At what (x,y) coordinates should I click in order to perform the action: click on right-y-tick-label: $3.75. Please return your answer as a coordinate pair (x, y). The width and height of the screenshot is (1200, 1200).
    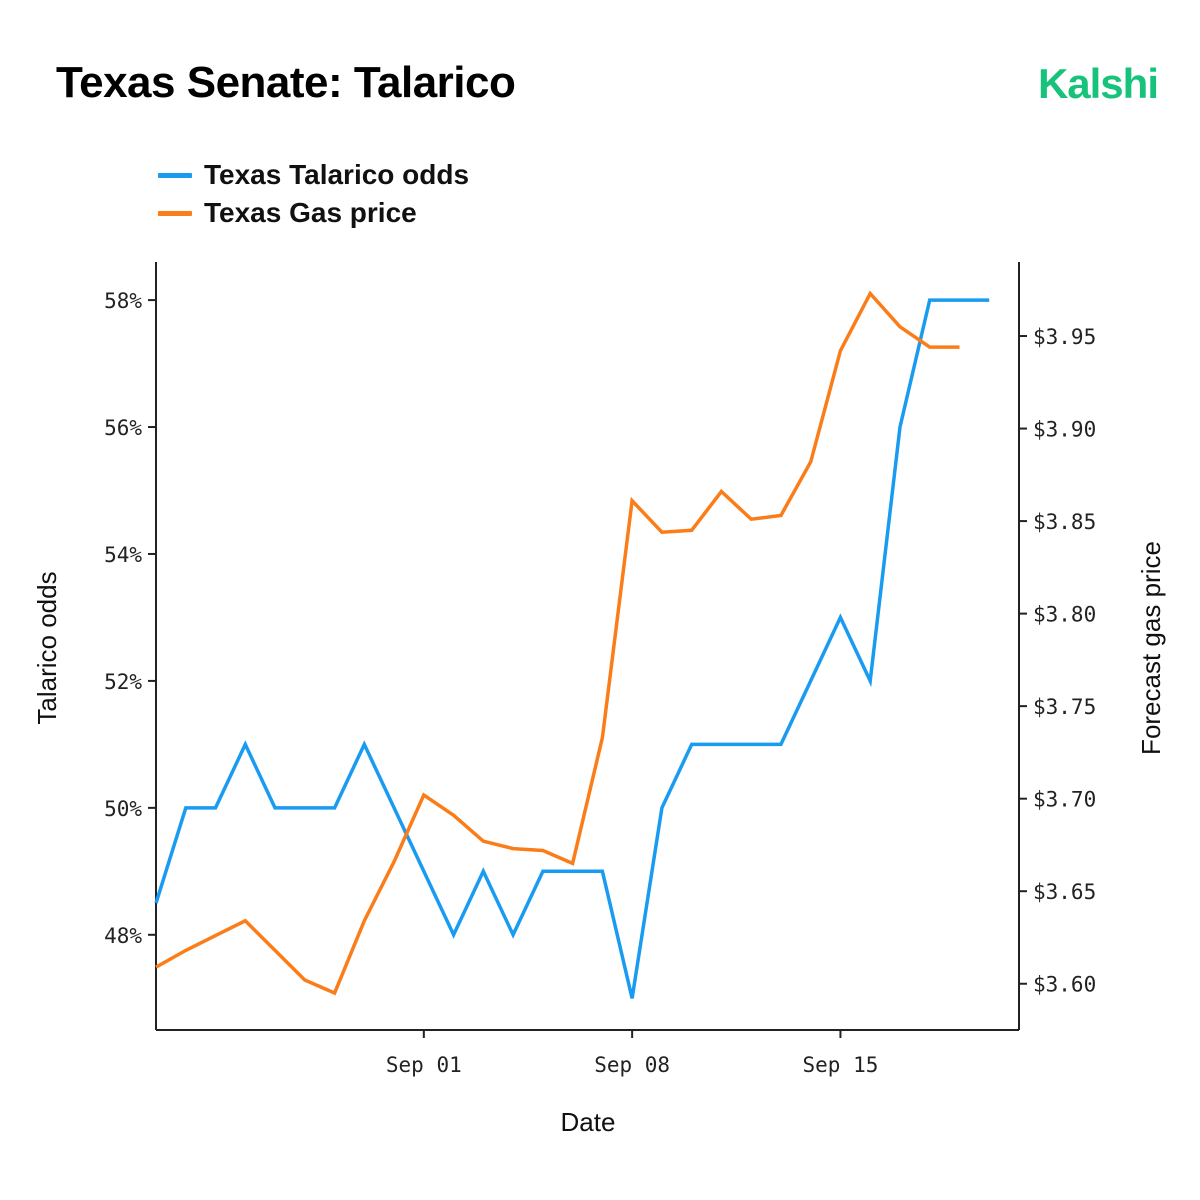
    Looking at the image, I should click on (1064, 707).